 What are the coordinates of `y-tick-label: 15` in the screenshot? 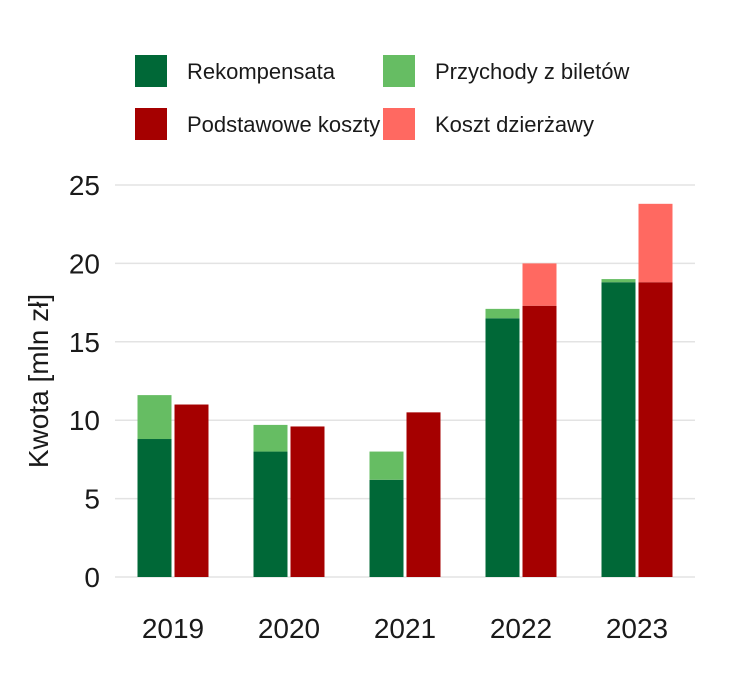 It's located at (84, 342).